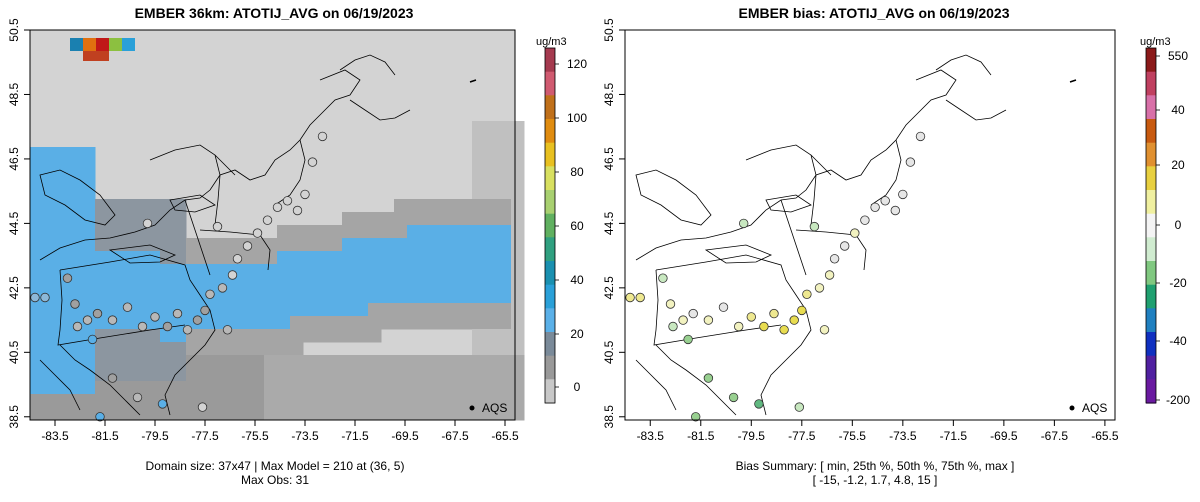  I want to click on x-tick-label: -77.5, so click(802, 436).